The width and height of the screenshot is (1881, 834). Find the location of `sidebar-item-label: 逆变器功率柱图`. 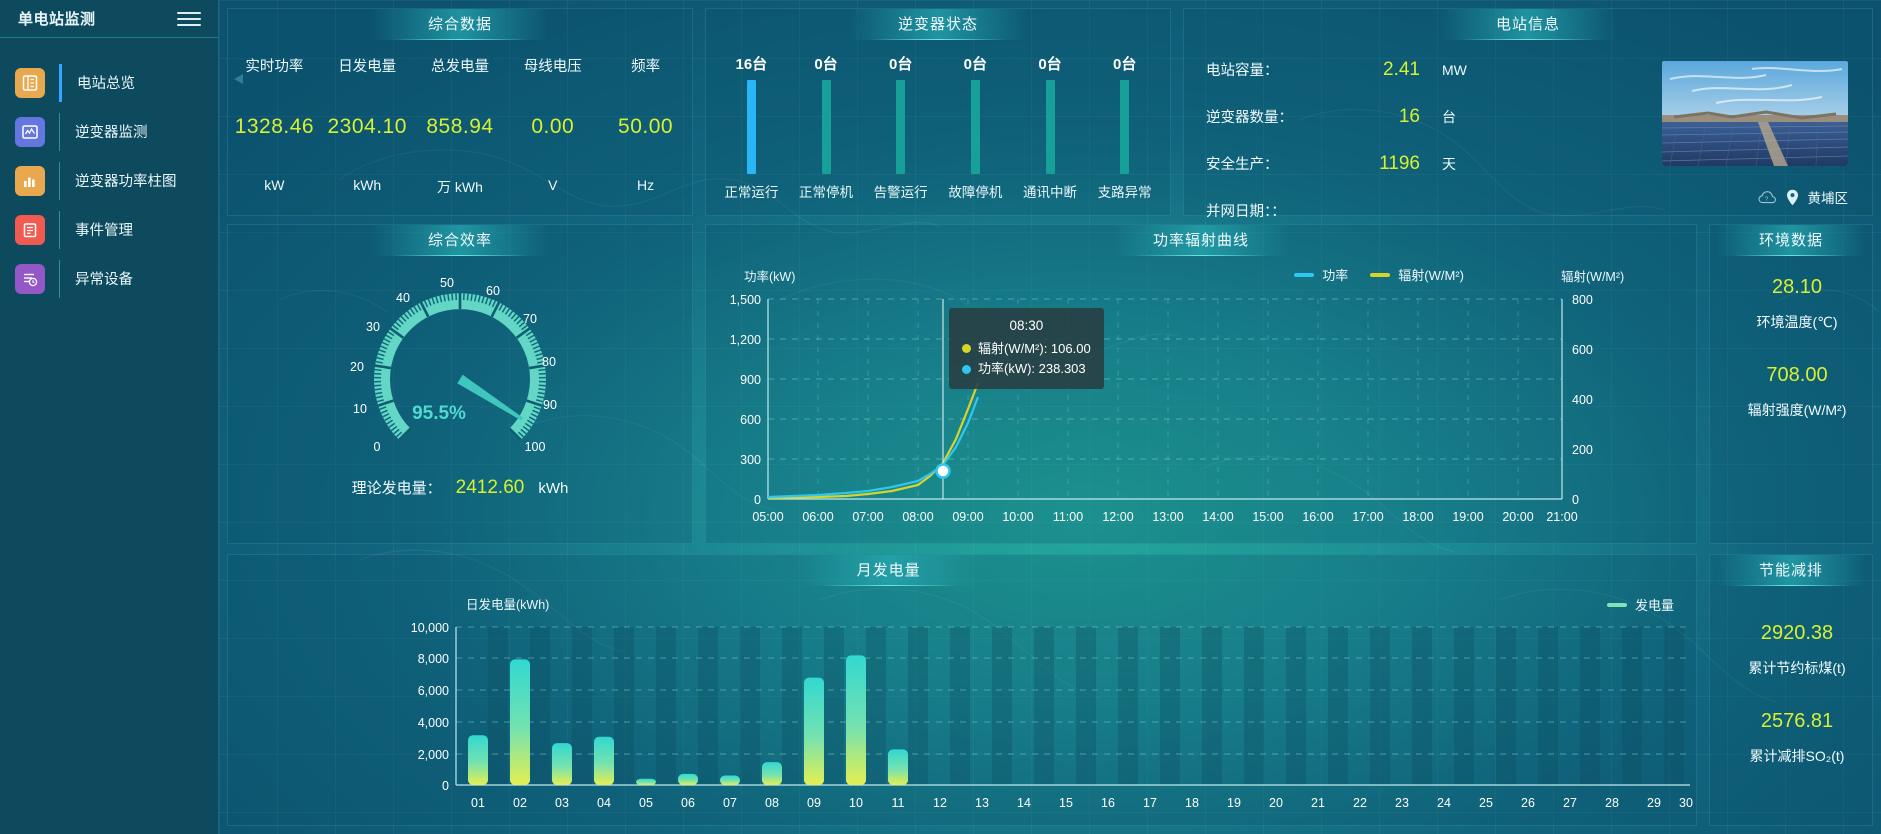

sidebar-item-label: 逆变器功率柱图 is located at coordinates (126, 182).